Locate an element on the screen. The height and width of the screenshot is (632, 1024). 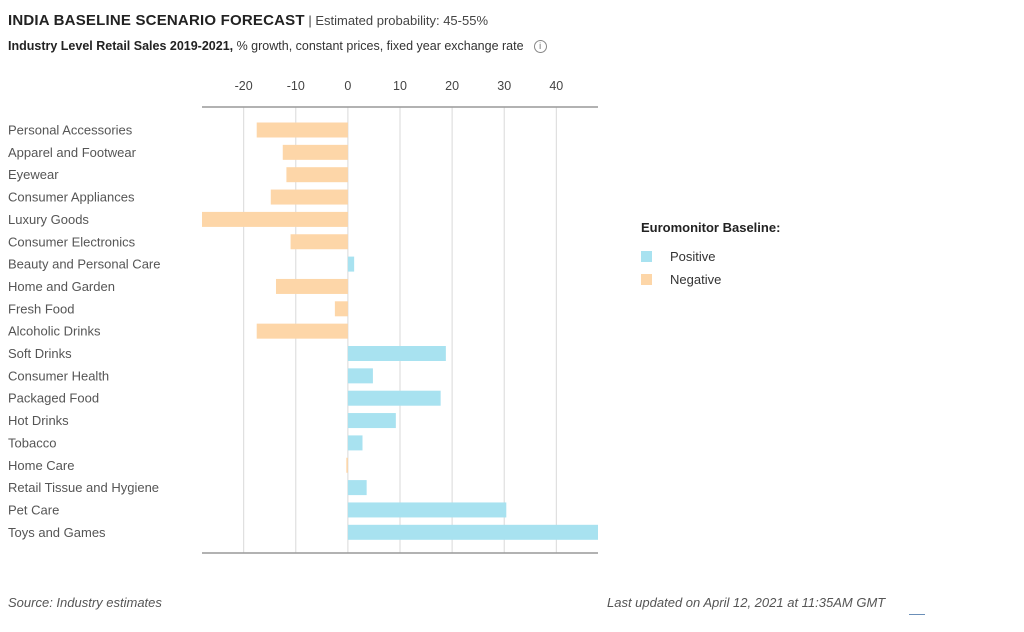
category-label: Home and Garden is located at coordinates (61, 286).